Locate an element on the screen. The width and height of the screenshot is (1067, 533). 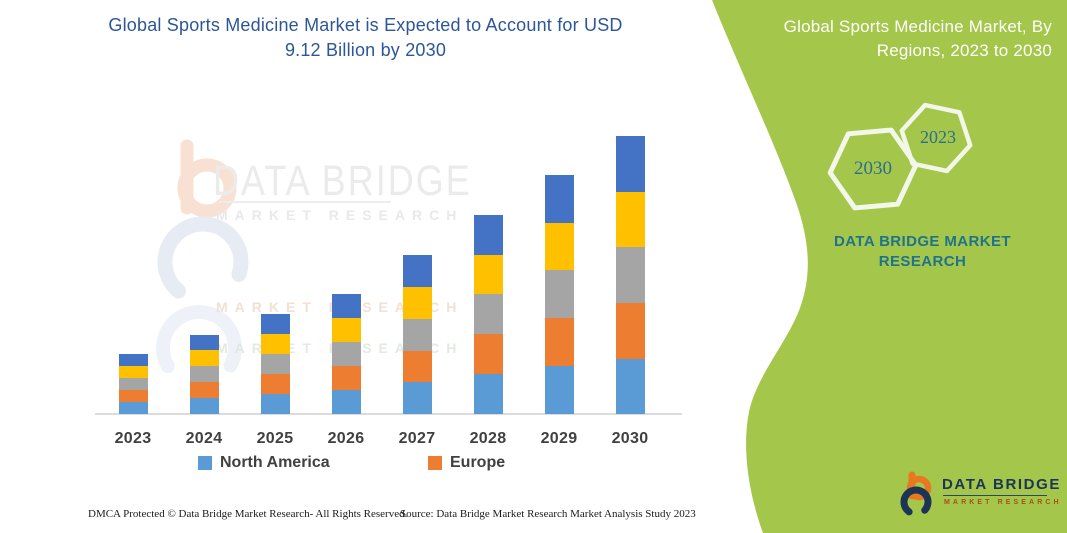
x-axis-label-2027: 2027 is located at coordinates (417, 438).